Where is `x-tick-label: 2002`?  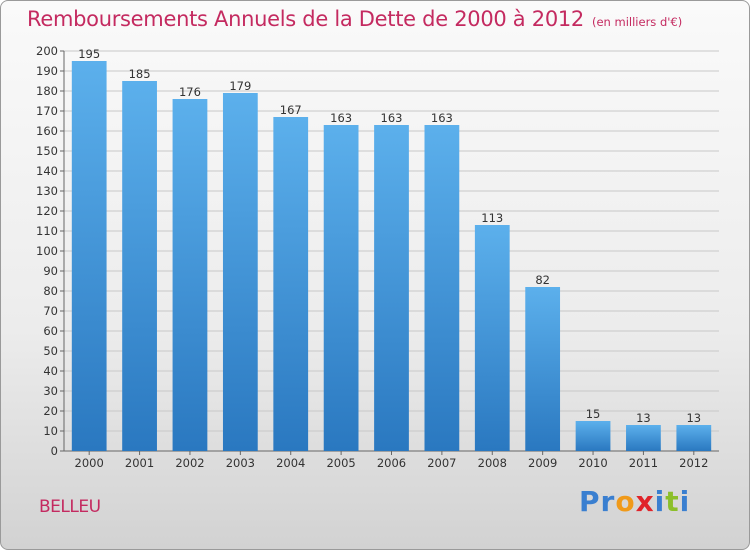 x-tick-label: 2002 is located at coordinates (189, 463).